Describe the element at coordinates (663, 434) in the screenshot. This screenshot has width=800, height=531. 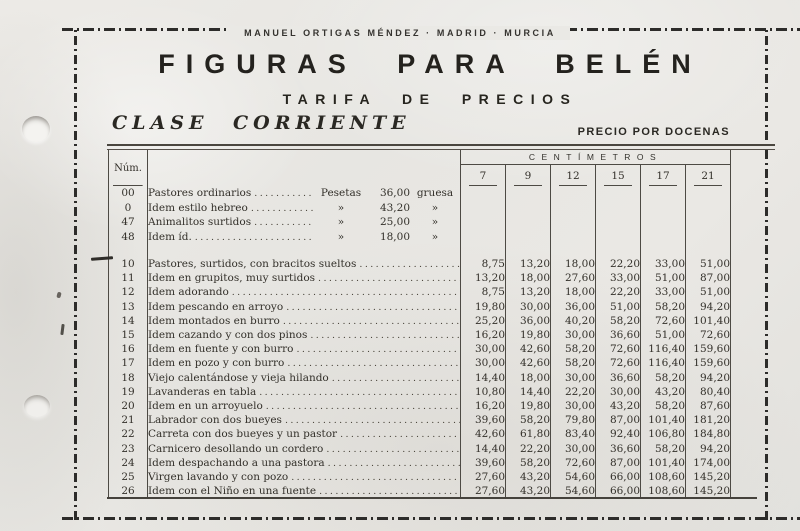
I see `price-cell: 106,80` at that location.